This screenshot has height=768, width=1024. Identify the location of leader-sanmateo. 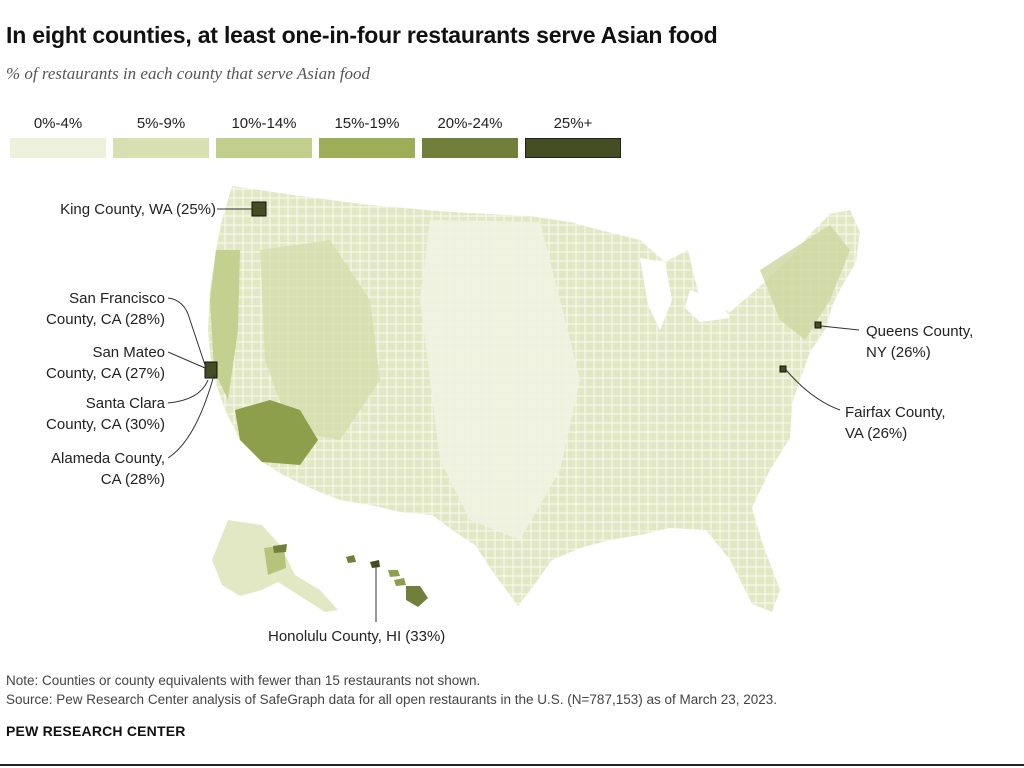
(186, 360).